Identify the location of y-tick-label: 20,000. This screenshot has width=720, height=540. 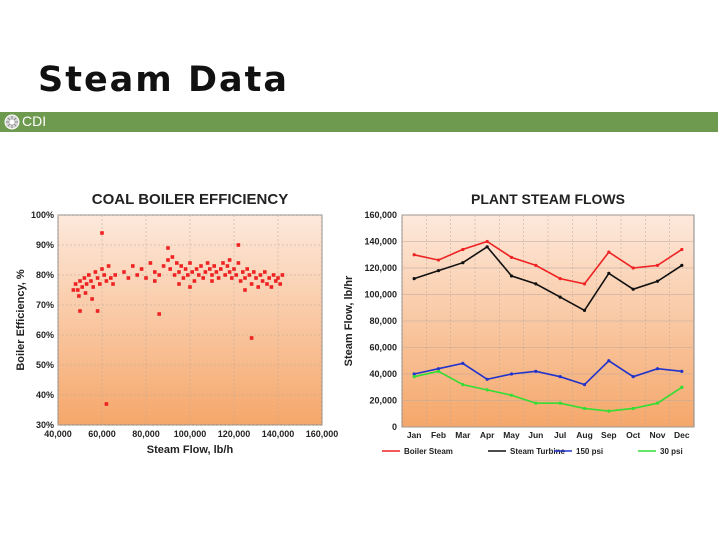
(383, 401).